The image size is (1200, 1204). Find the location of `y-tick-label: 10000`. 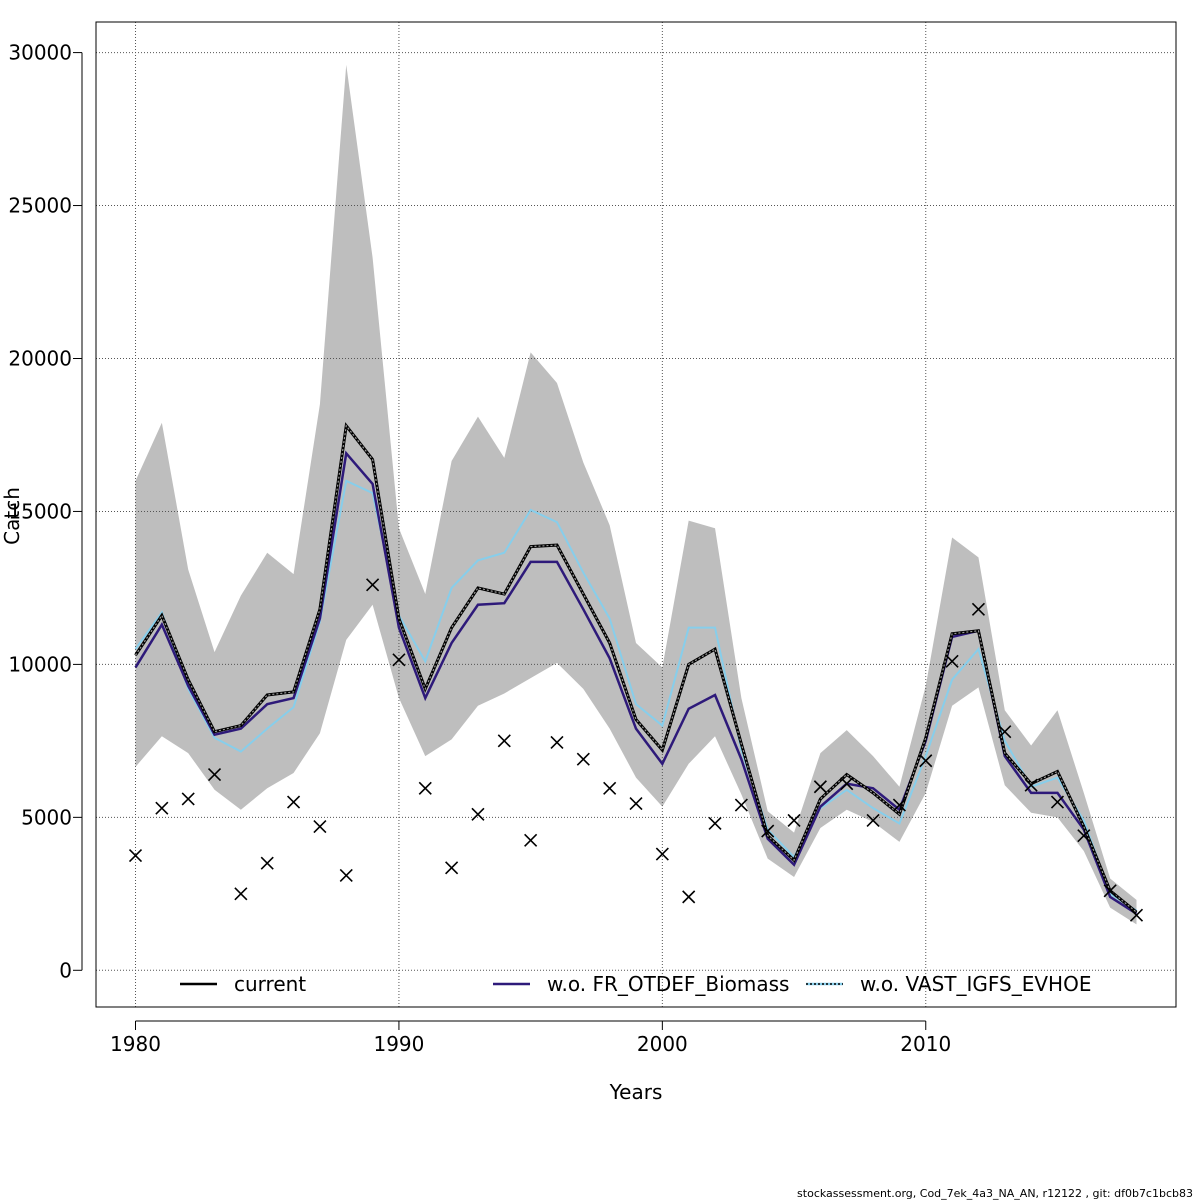

y-tick-label: 10000 is located at coordinates (40, 664).